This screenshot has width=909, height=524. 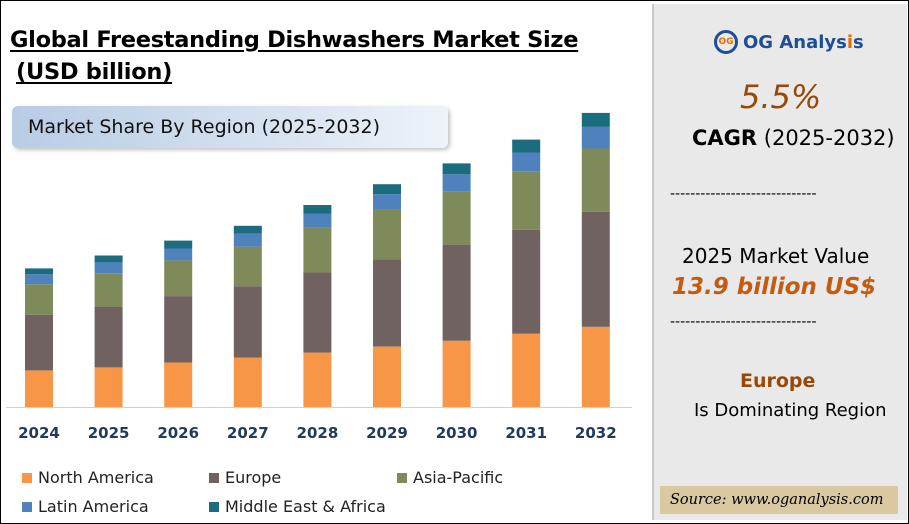 I want to click on legend-label: Latin America, so click(x=93, y=506).